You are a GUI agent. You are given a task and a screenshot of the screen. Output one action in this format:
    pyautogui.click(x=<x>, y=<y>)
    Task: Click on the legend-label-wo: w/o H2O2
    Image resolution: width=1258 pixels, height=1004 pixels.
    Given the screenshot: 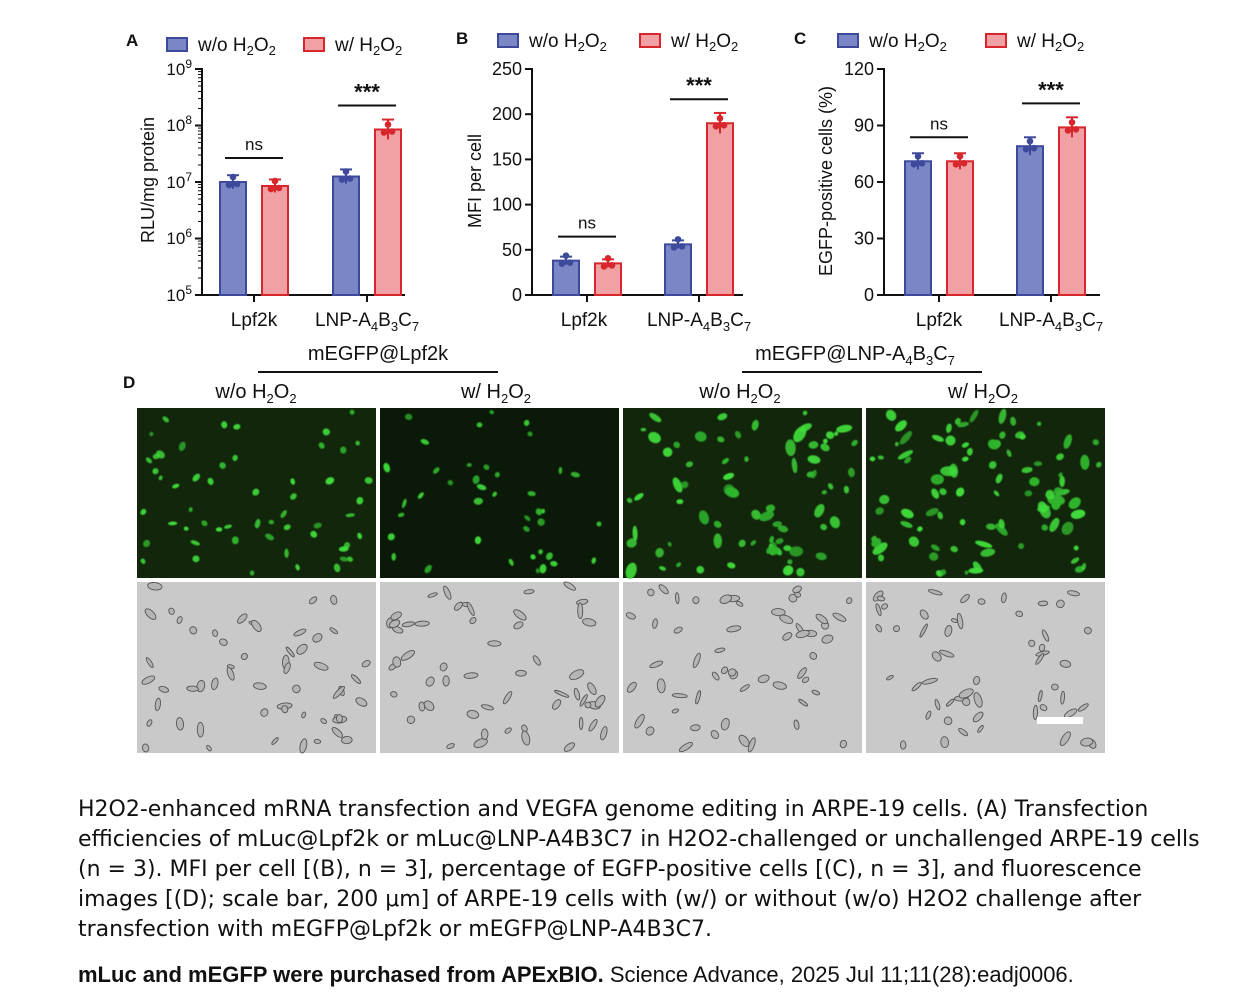 What is the action you would take?
    pyautogui.click(x=567, y=42)
    